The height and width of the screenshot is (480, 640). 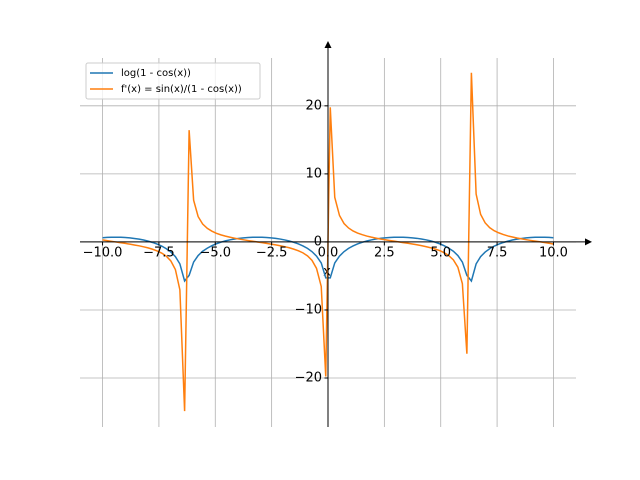 I want to click on y-tick-label: 20, so click(x=313, y=105).